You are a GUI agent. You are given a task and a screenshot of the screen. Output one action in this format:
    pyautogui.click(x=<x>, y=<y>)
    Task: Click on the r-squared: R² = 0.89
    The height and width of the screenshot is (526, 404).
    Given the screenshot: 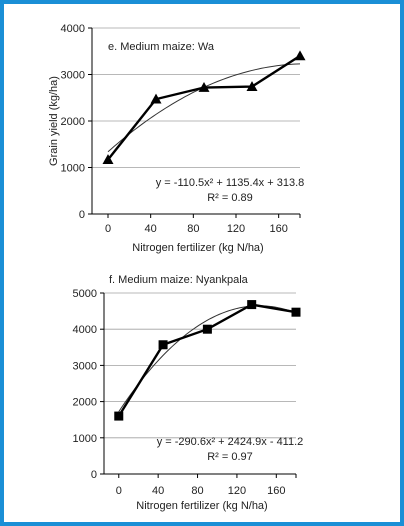 What is the action you would take?
    pyautogui.click(x=230, y=198)
    